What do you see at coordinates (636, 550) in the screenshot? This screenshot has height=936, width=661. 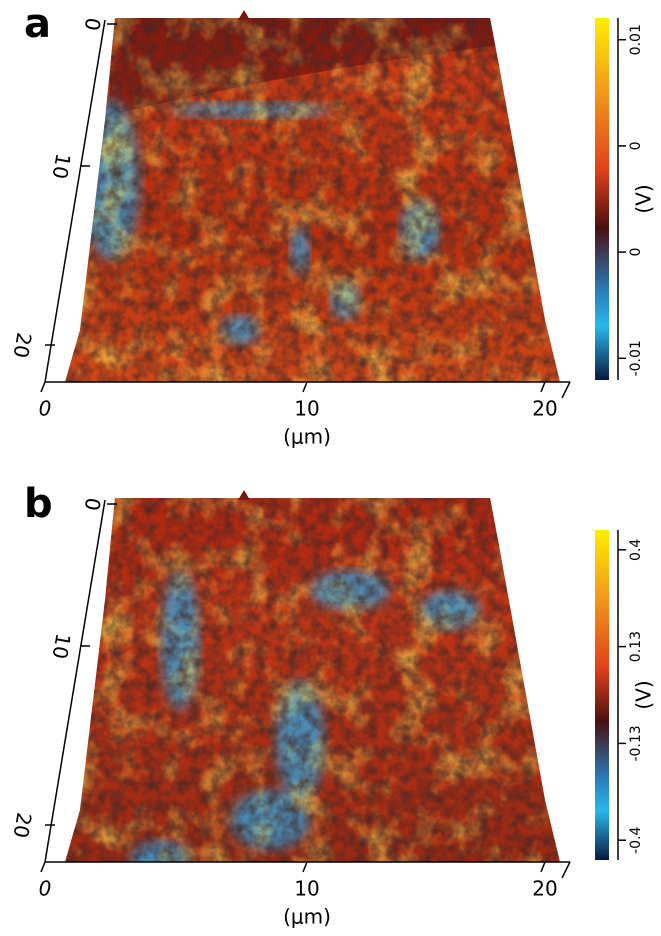 I see `colorbar-tick-label: 0.4` at bounding box center [636, 550].